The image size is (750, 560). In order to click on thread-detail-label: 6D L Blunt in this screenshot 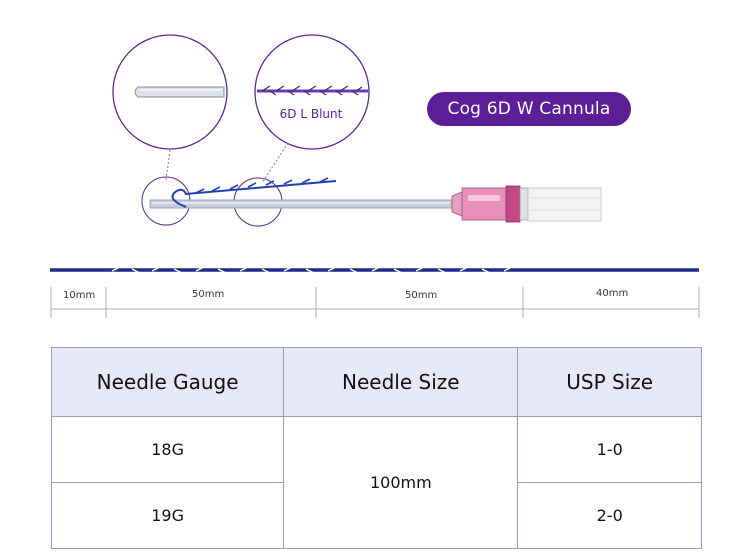, I will do `click(311, 114)`.